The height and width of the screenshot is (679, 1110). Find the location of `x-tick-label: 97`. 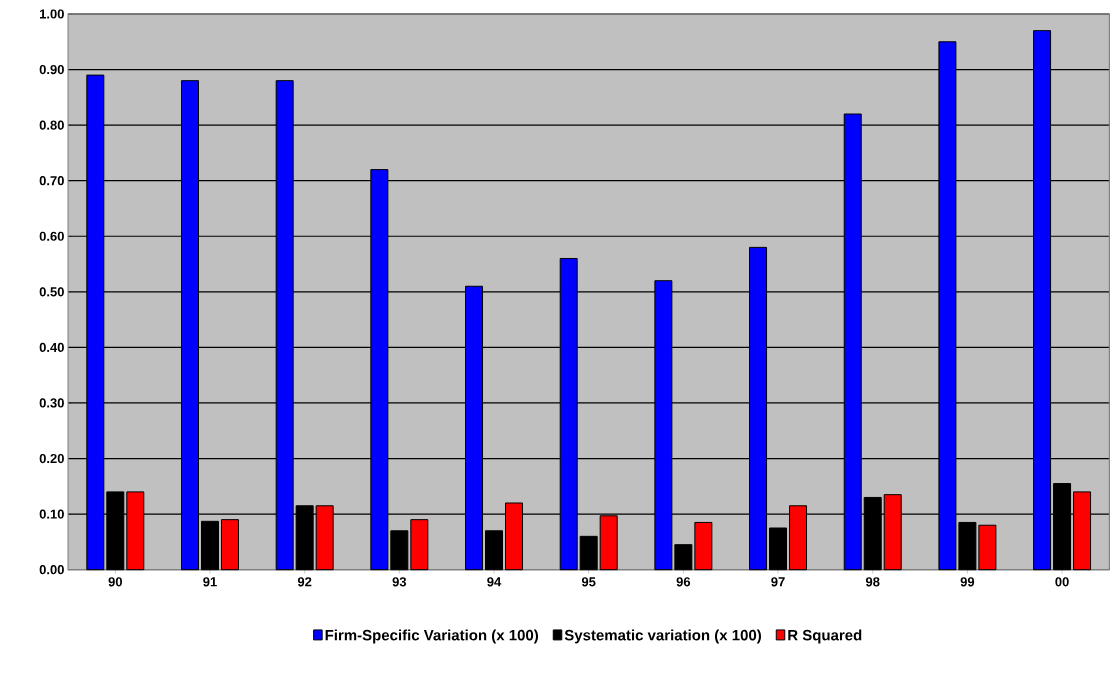

x-tick-label: 97 is located at coordinates (778, 582).